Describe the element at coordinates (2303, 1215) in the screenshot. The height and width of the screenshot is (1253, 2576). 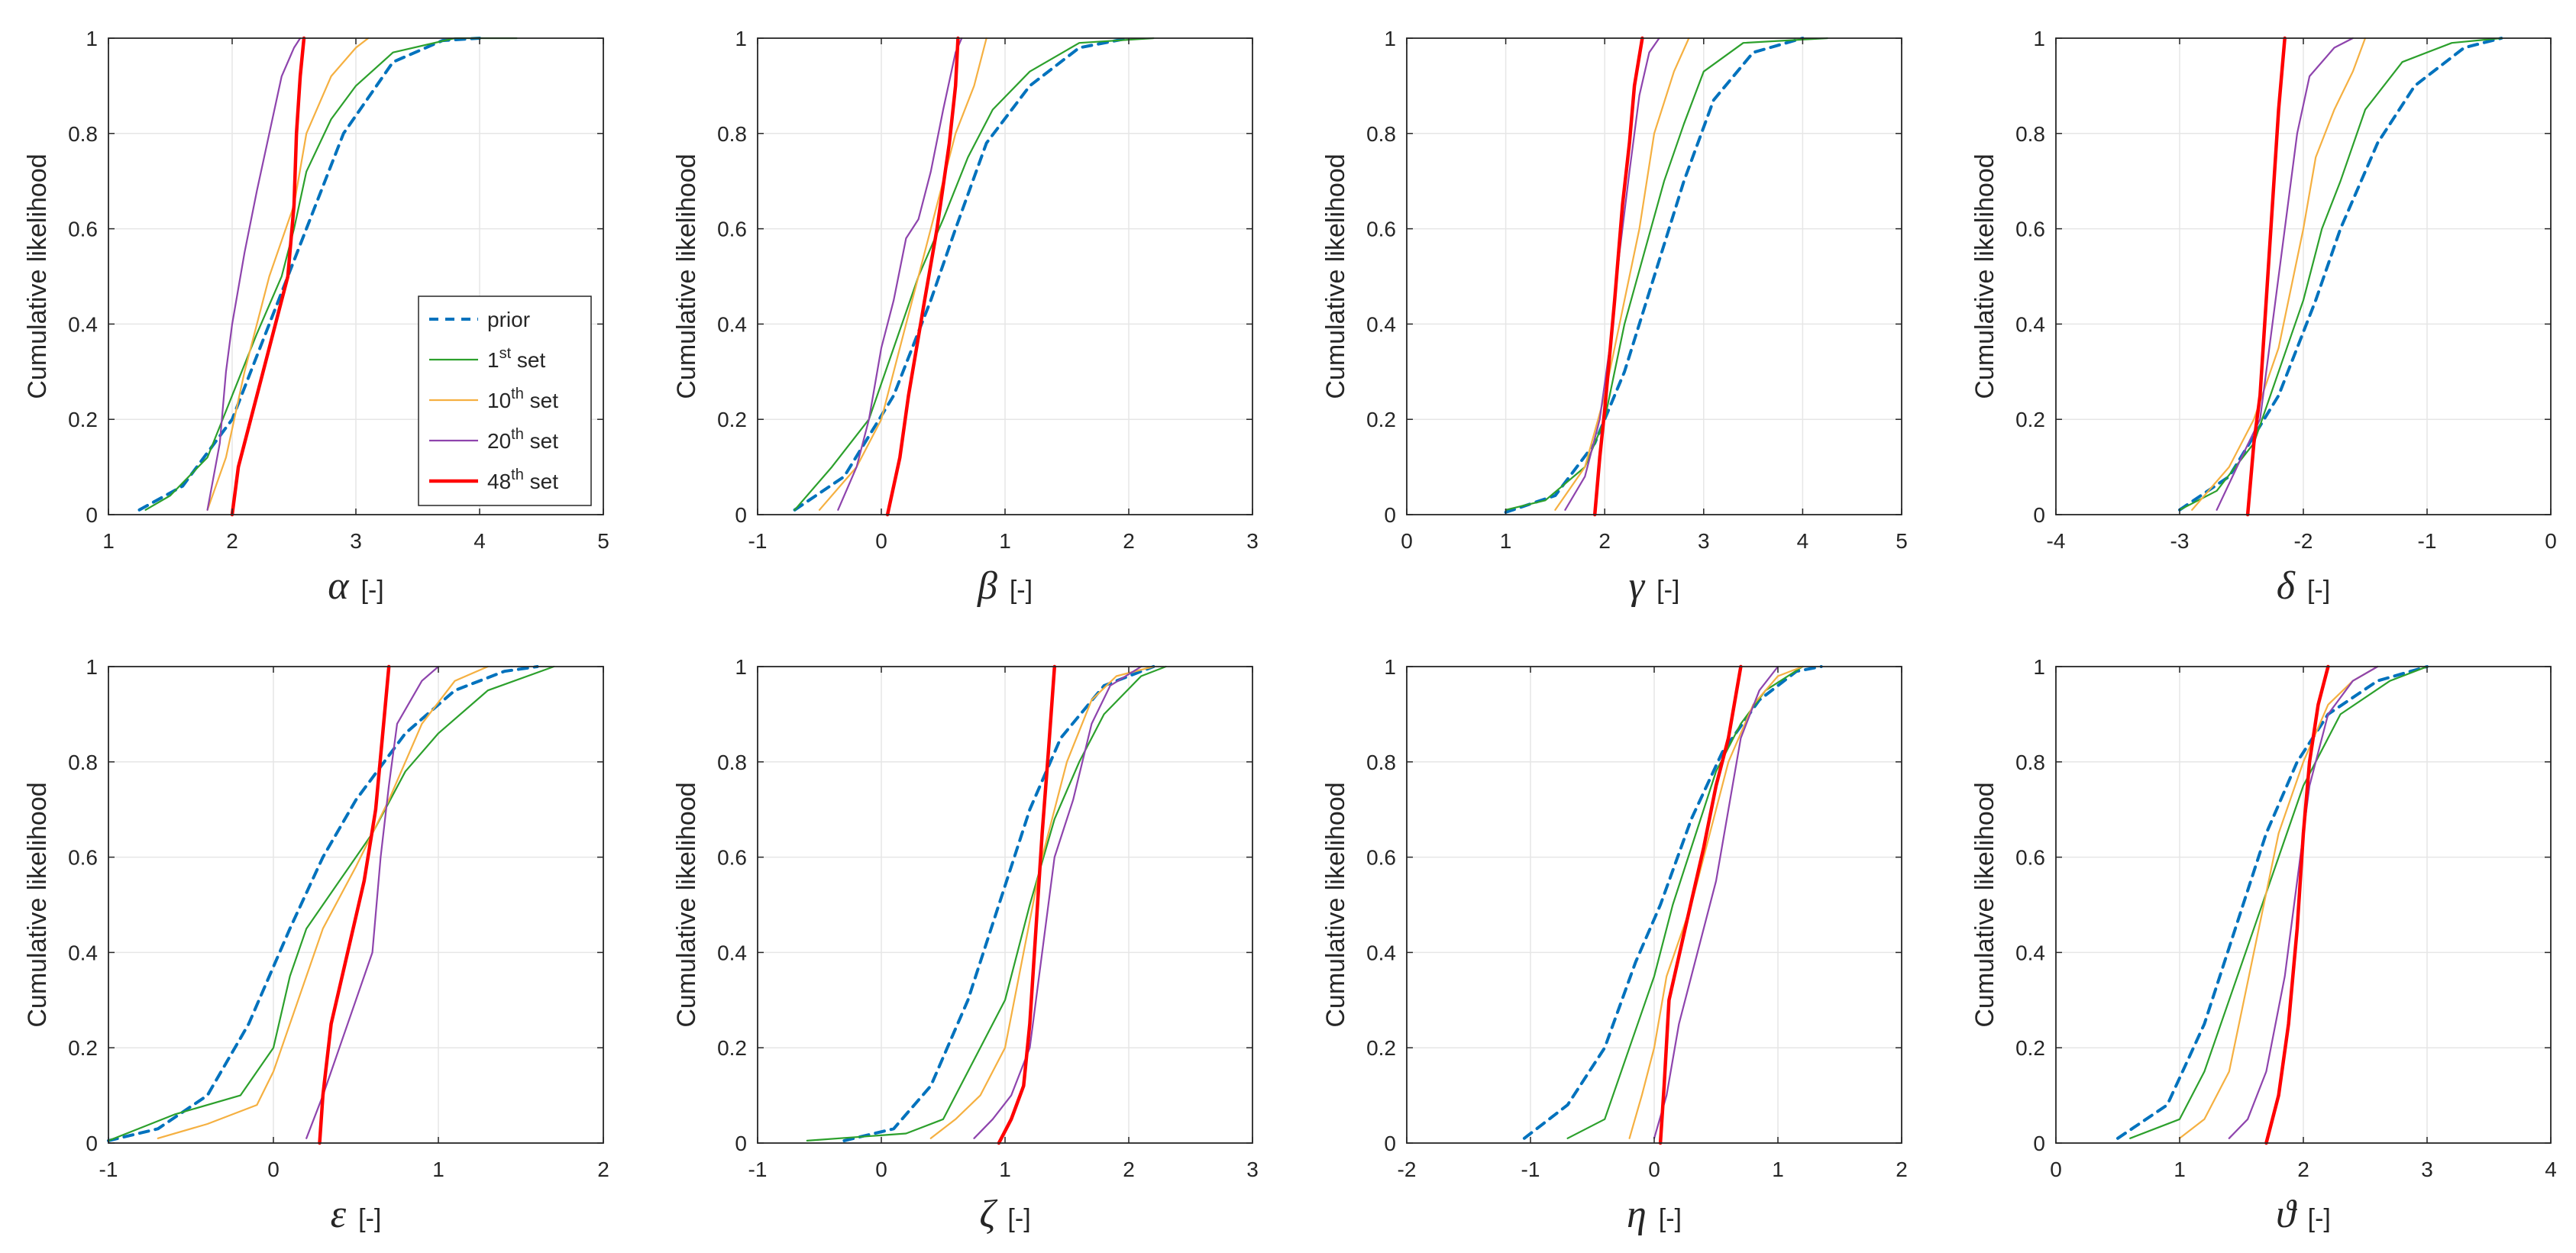
I see `x-axis-label: ϑ [-]` at that location.